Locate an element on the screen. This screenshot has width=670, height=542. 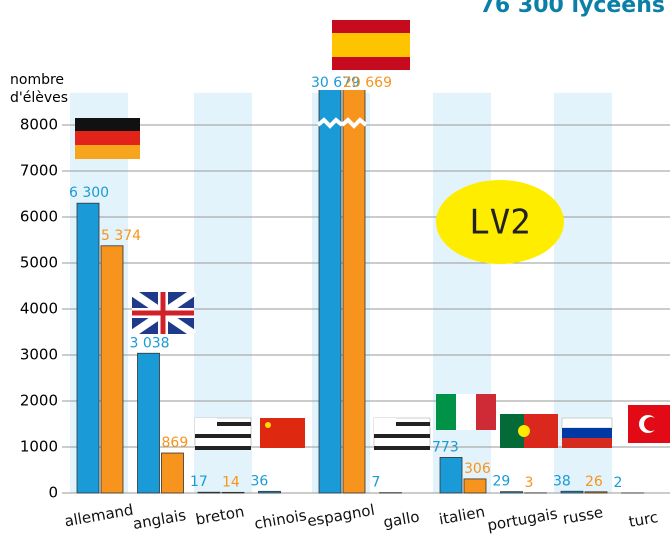
flag-uk is located at coordinates (163, 313).